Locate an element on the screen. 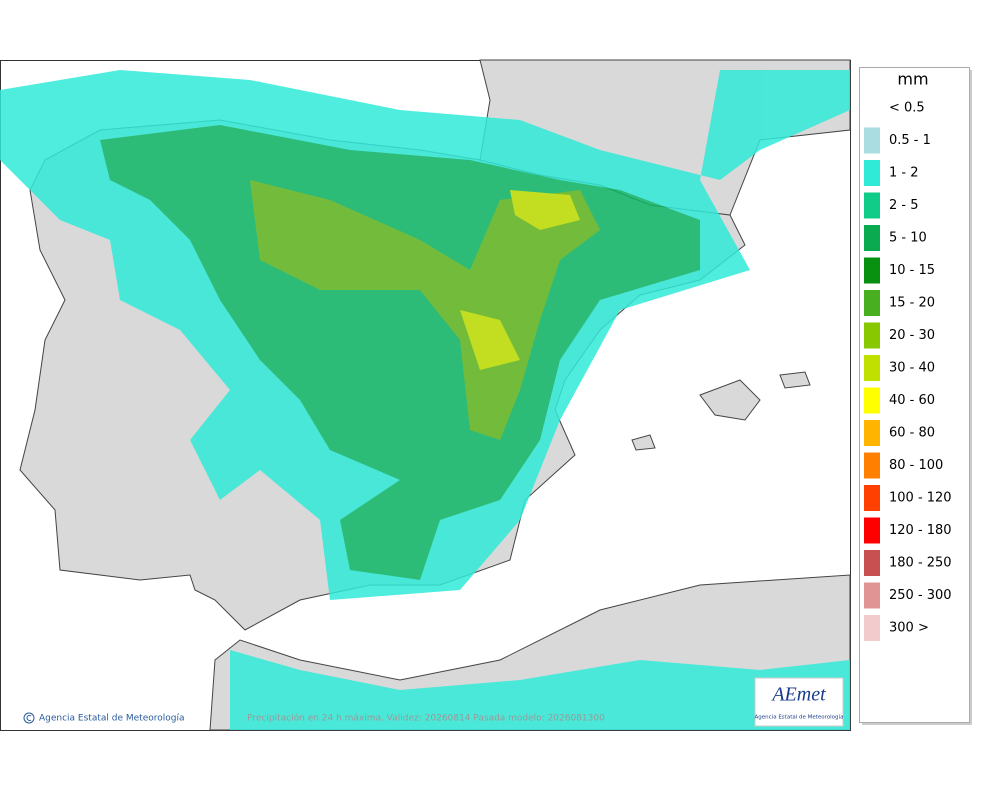  legend-label: 100 - 120 is located at coordinates (920, 498).